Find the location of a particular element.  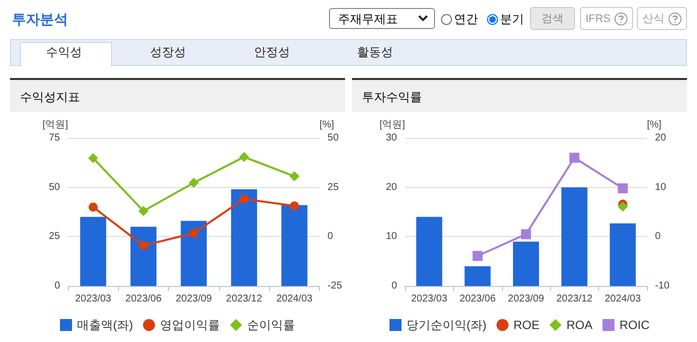

text: 투자분석 is located at coordinates (40, 20).